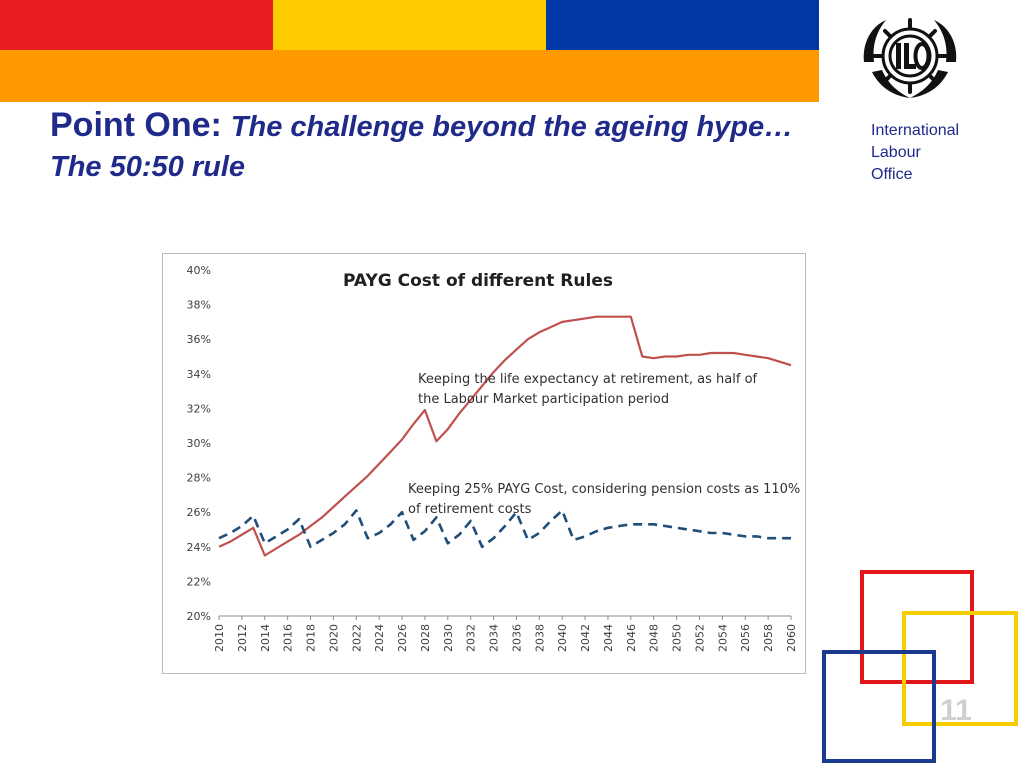 The width and height of the screenshot is (1024, 768). I want to click on deco-square-blue, so click(879, 706).